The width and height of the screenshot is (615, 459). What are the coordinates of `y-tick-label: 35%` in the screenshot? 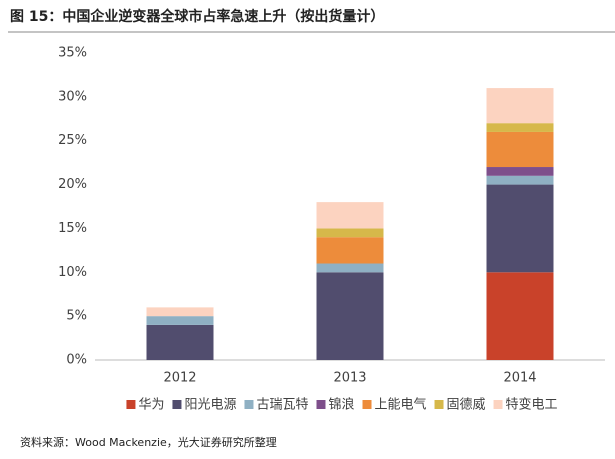 It's located at (72, 53).